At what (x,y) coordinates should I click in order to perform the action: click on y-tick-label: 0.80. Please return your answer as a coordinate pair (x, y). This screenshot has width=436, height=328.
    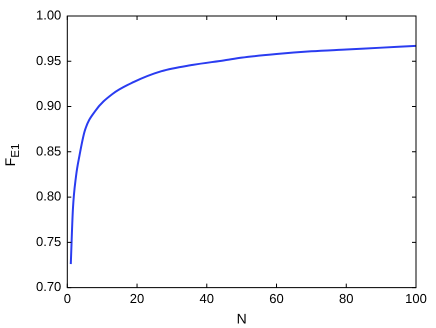
    Looking at the image, I should click on (49, 196).